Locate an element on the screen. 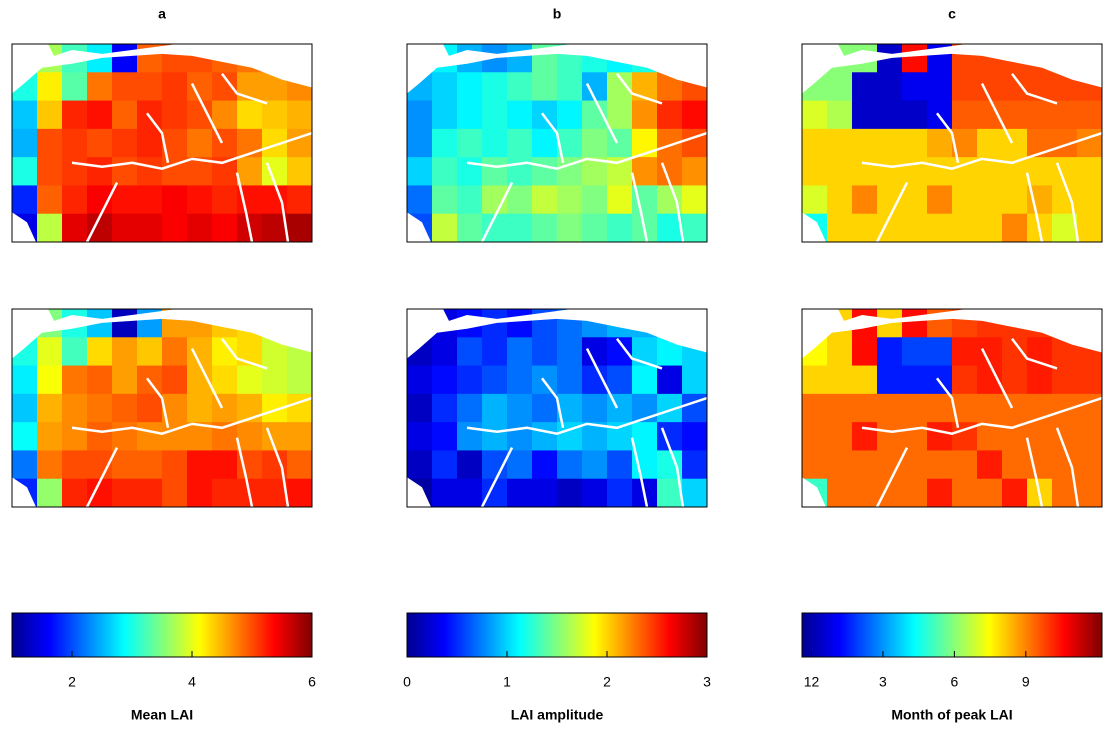 The width and height of the screenshot is (1111, 732). panel-title: b is located at coordinates (557, 14).